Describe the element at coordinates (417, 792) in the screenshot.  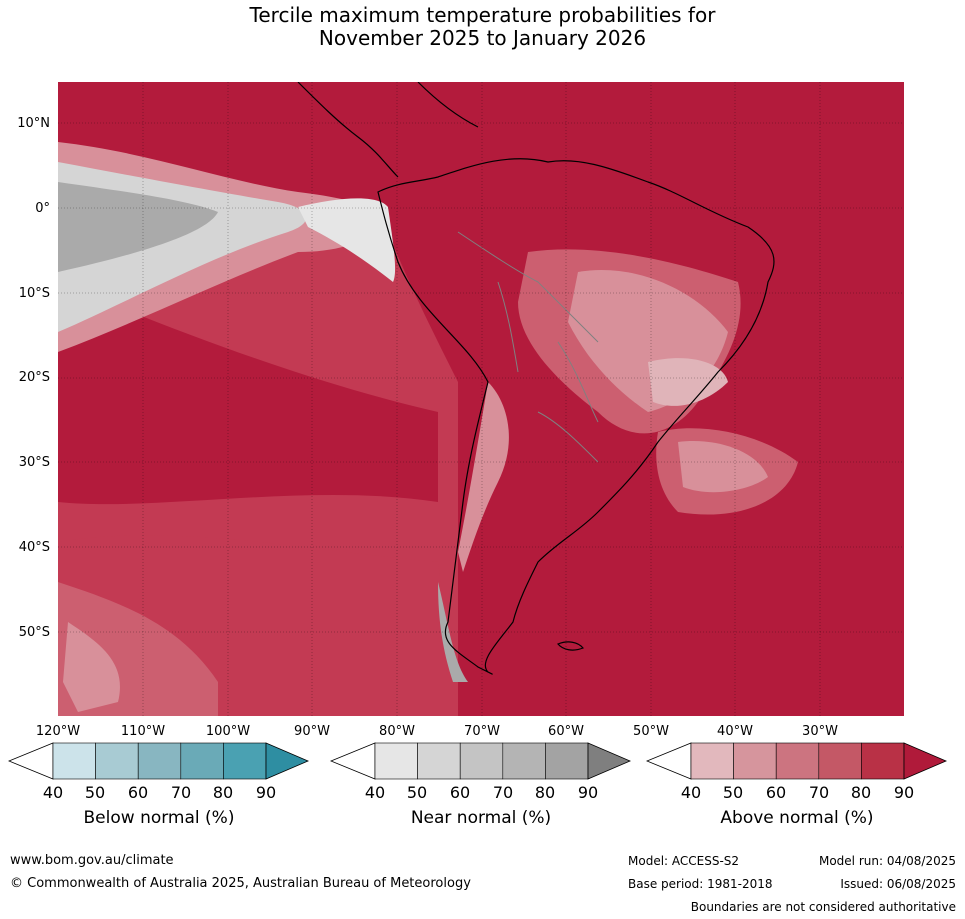
I see `near-tick: 50` at that location.